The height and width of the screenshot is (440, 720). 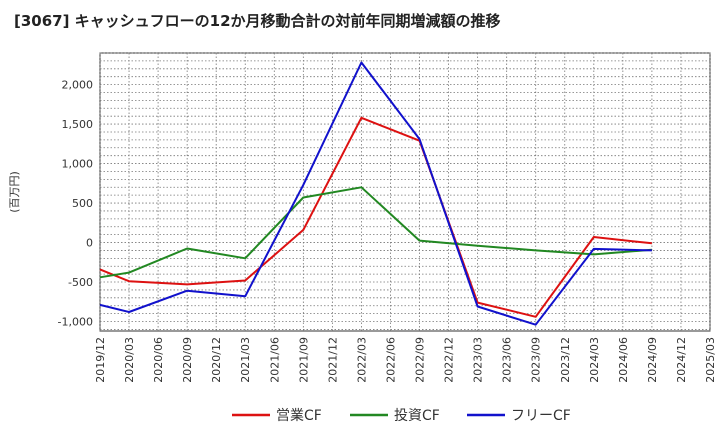 I want to click on y-tick-label: 1,500, so click(x=78, y=124).